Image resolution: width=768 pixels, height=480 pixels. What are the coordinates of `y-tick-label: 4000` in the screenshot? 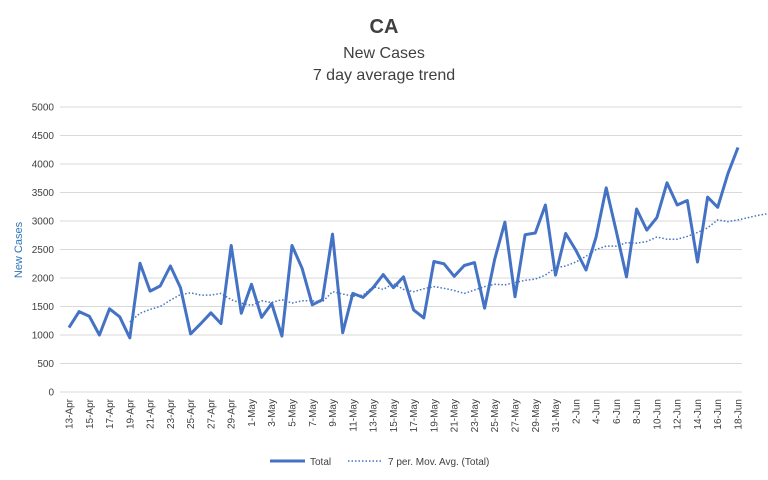 It's located at (43, 165).